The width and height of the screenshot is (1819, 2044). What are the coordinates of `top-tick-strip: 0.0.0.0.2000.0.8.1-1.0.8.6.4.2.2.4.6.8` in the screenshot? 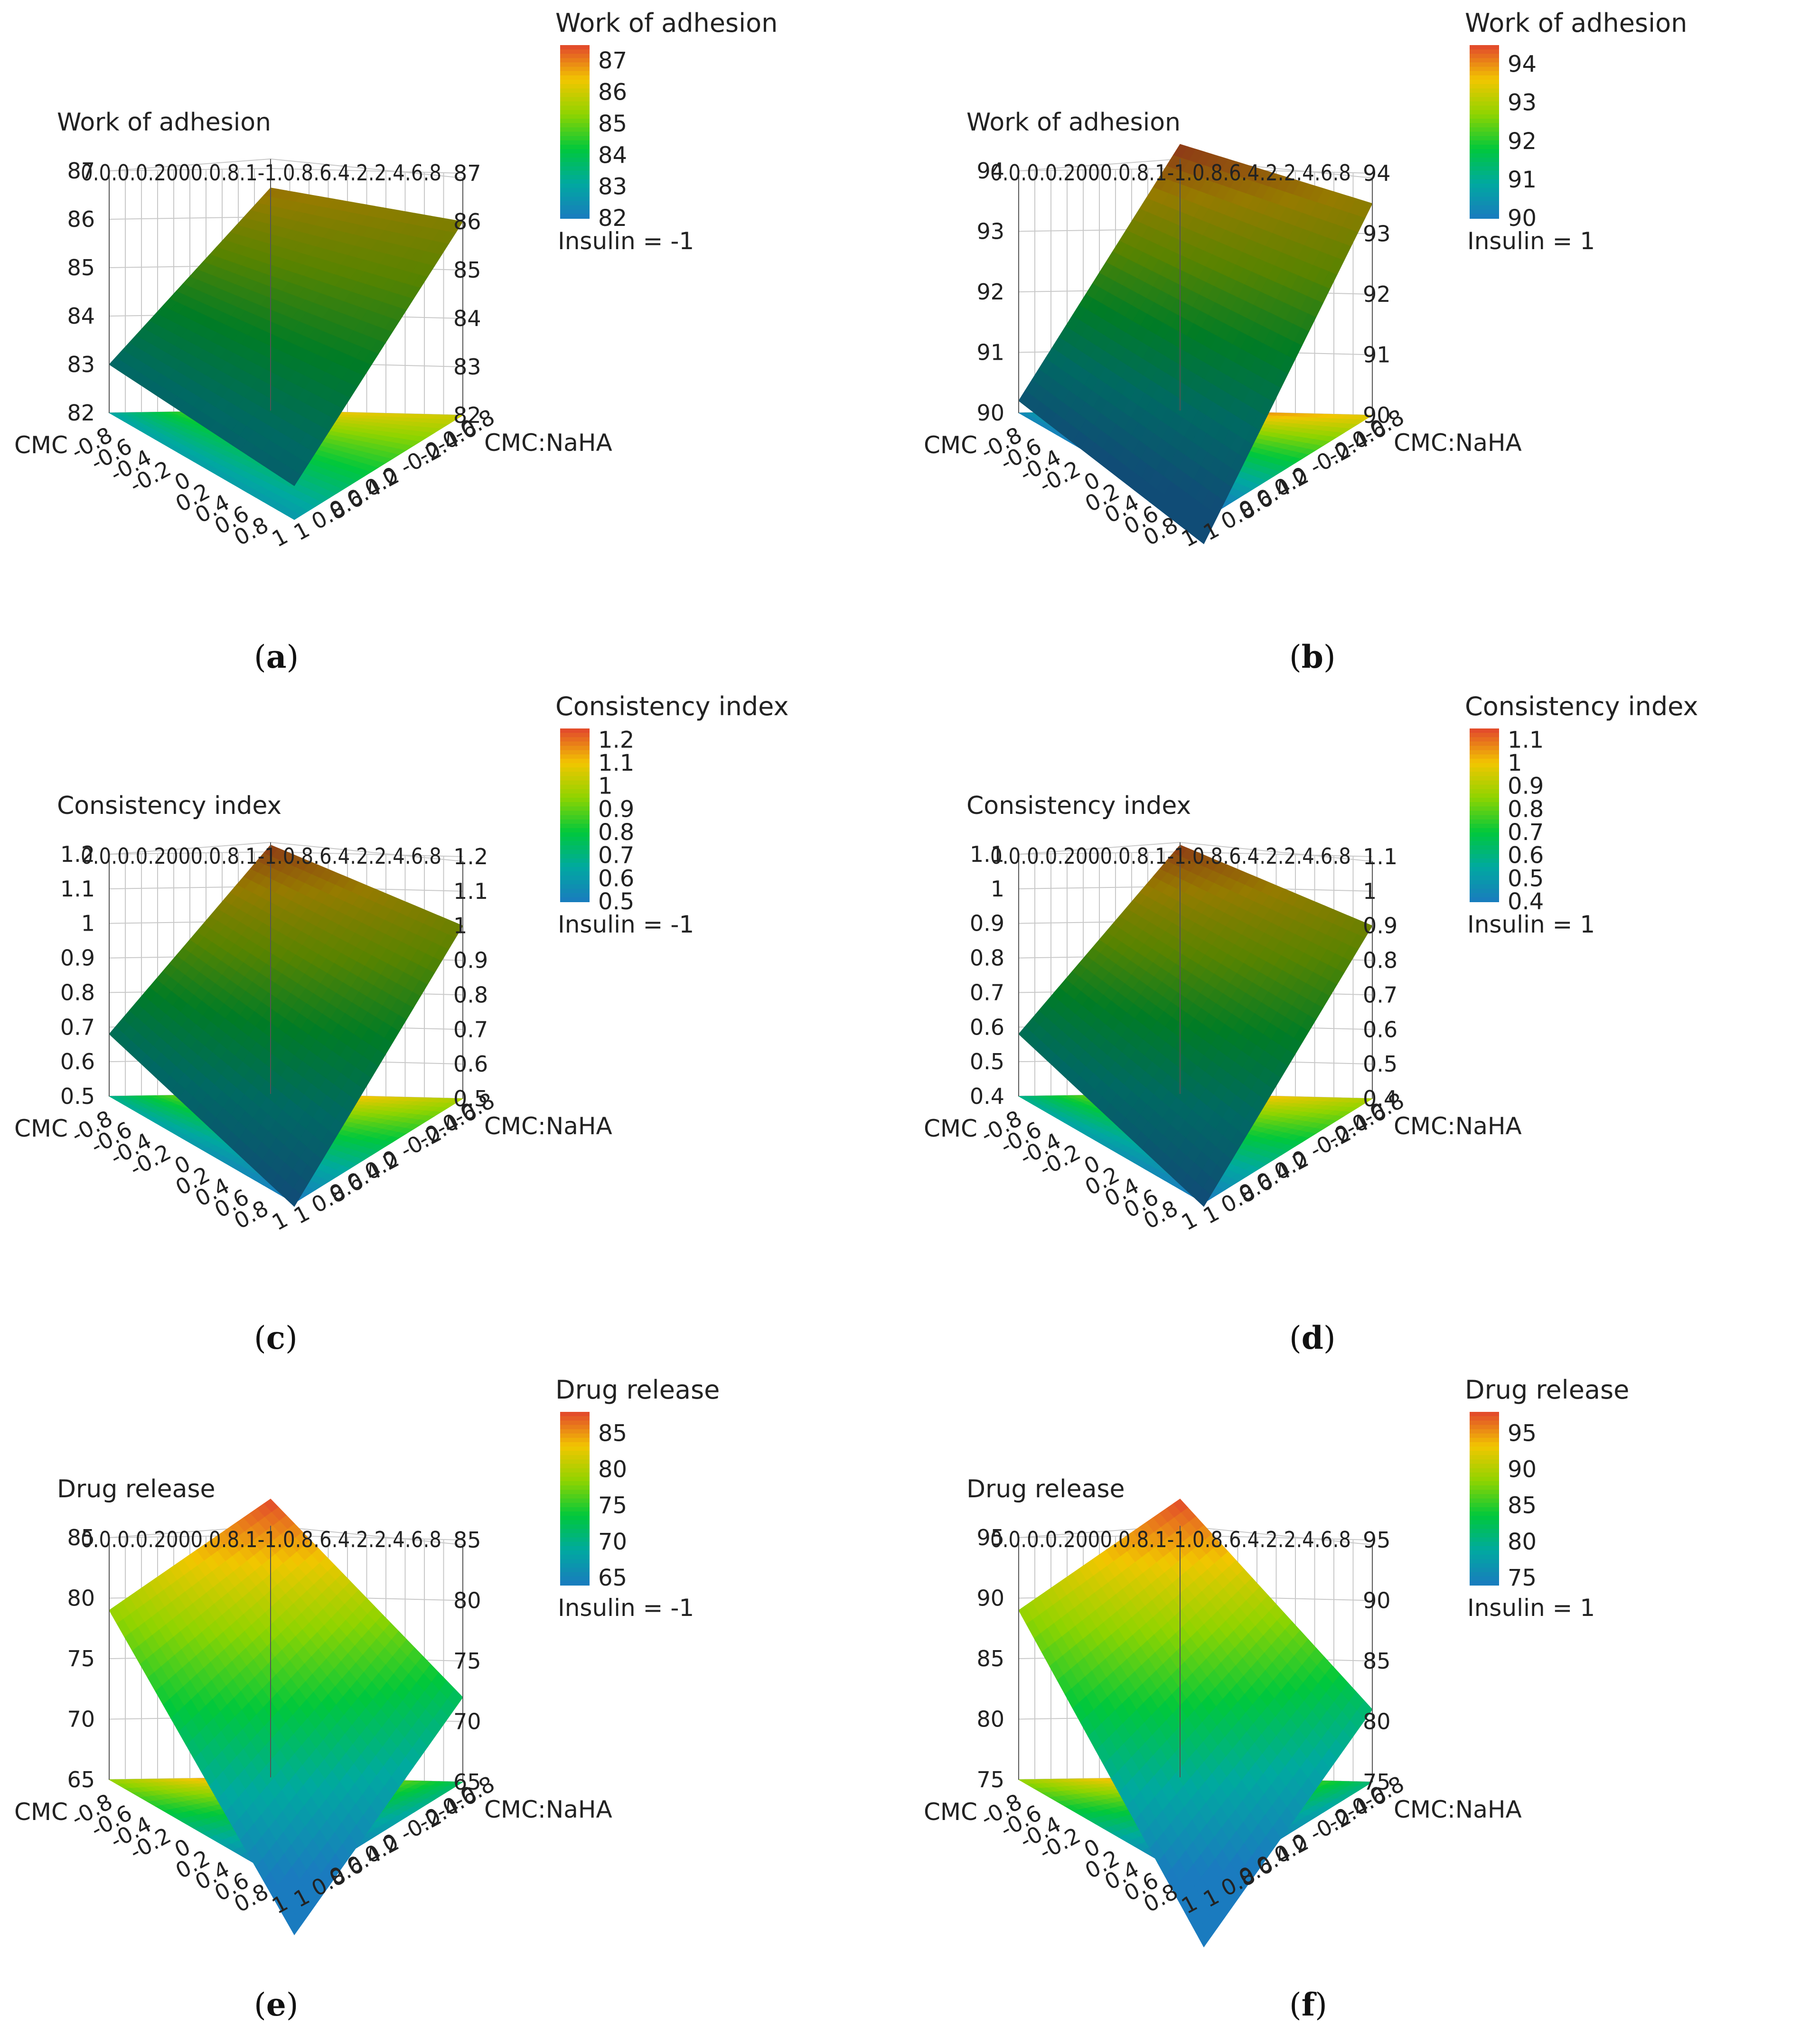 It's located at (261, 856).